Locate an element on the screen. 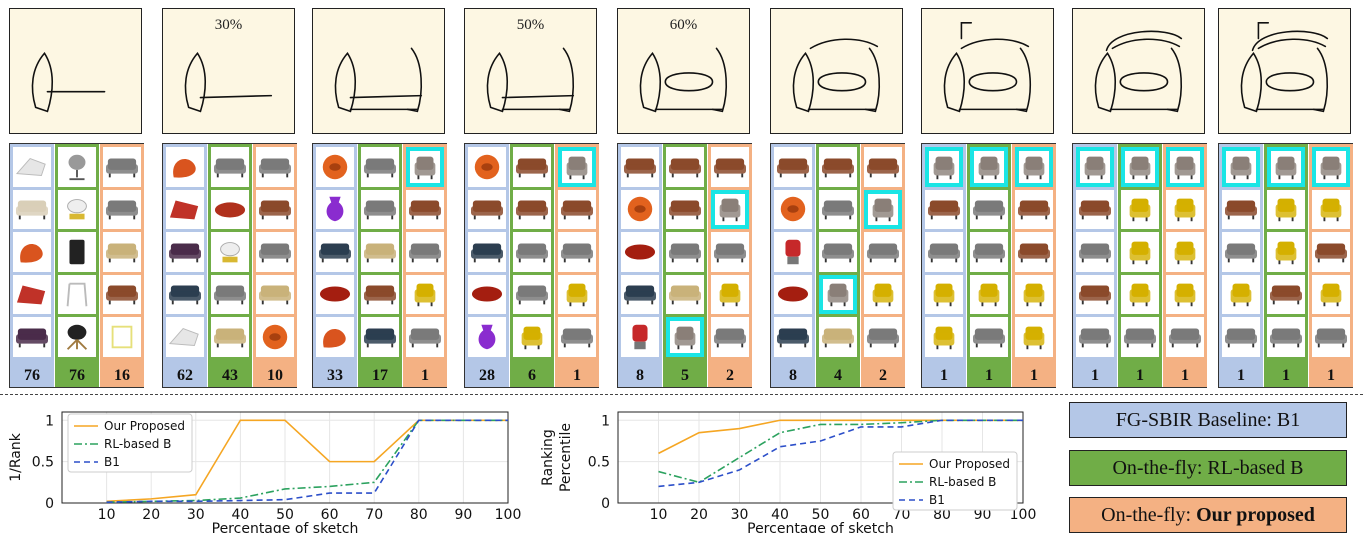 Image resolution: width=1363 pixels, height=533 pixels. sketch-panel is located at coordinates (1284, 71).